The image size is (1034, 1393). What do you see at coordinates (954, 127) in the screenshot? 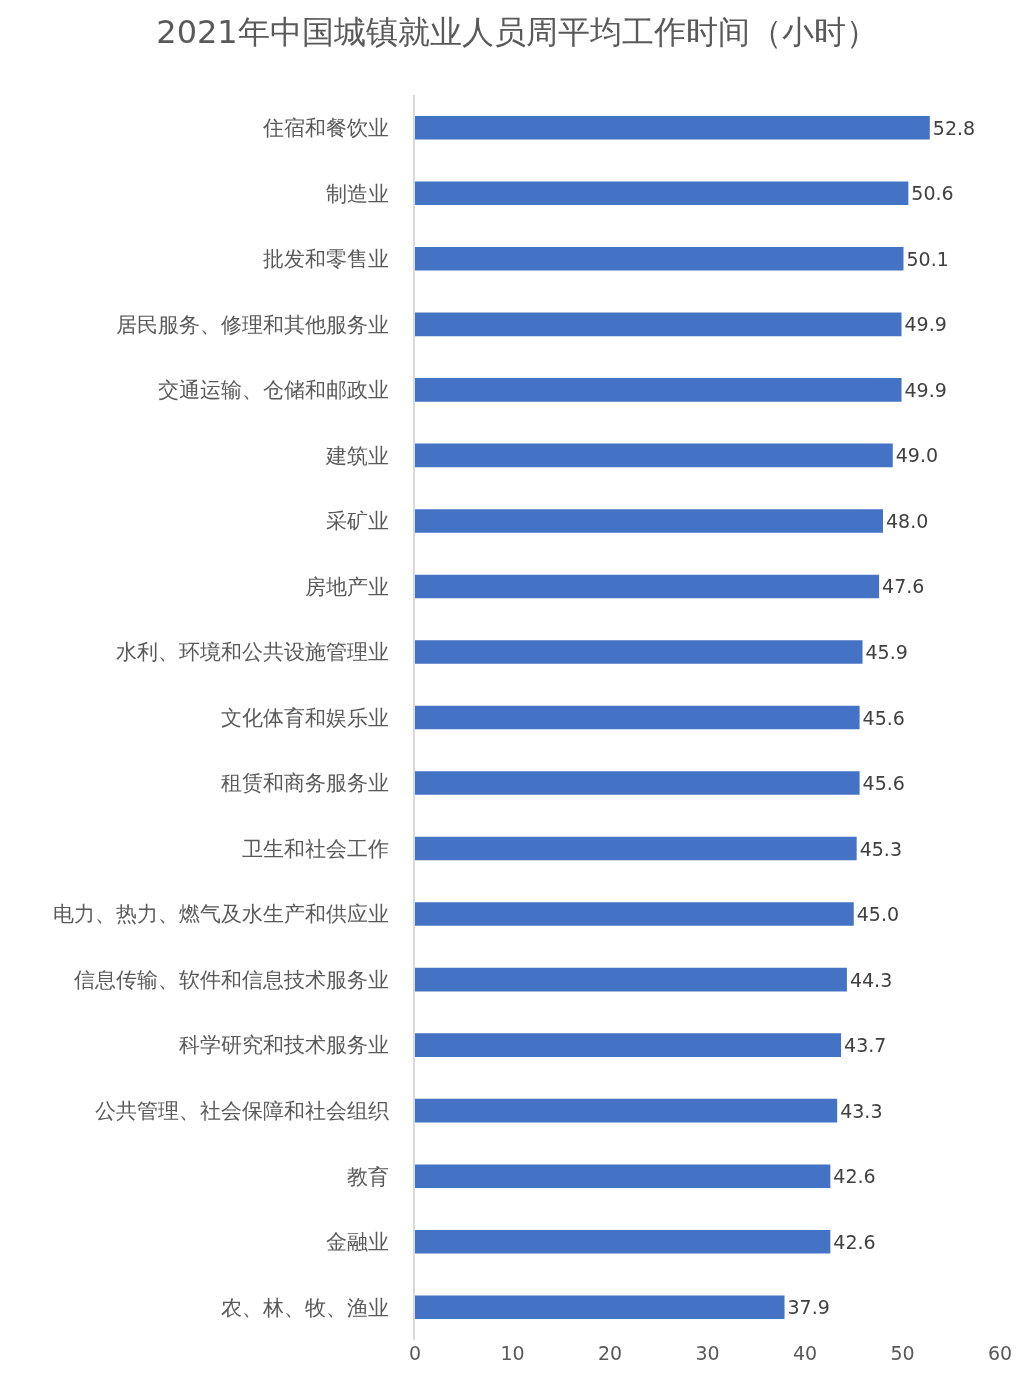
I see `data-label: 52.8` at bounding box center [954, 127].